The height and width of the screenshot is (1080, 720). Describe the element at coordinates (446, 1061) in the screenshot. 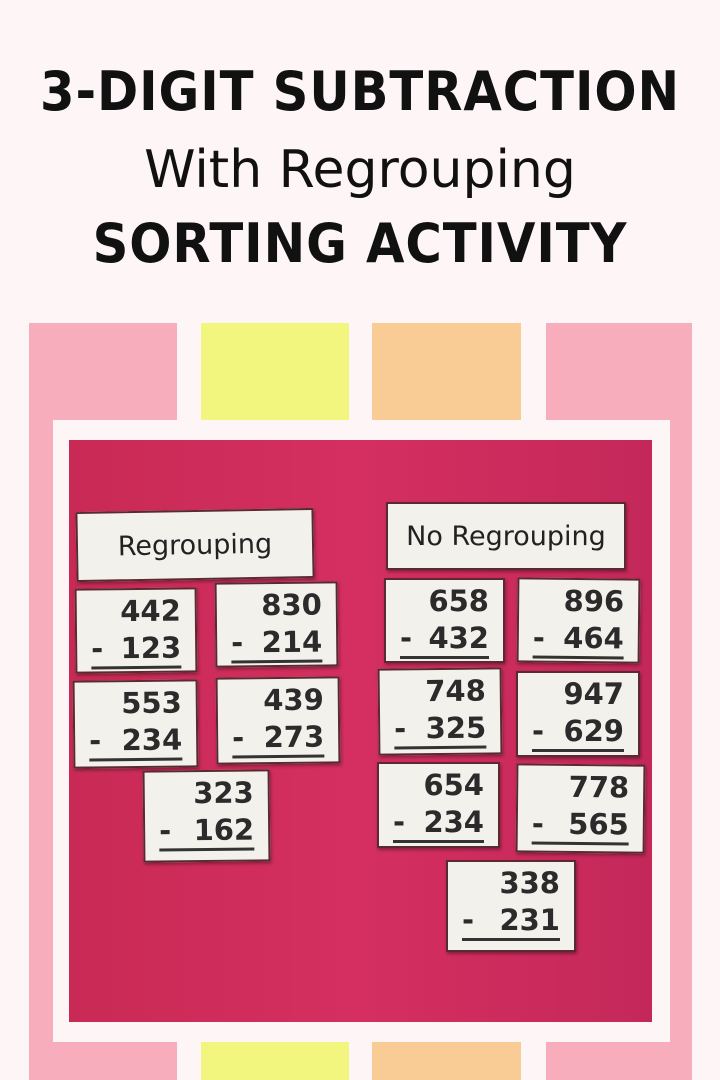

I see `stripe-orange-bottom` at that location.